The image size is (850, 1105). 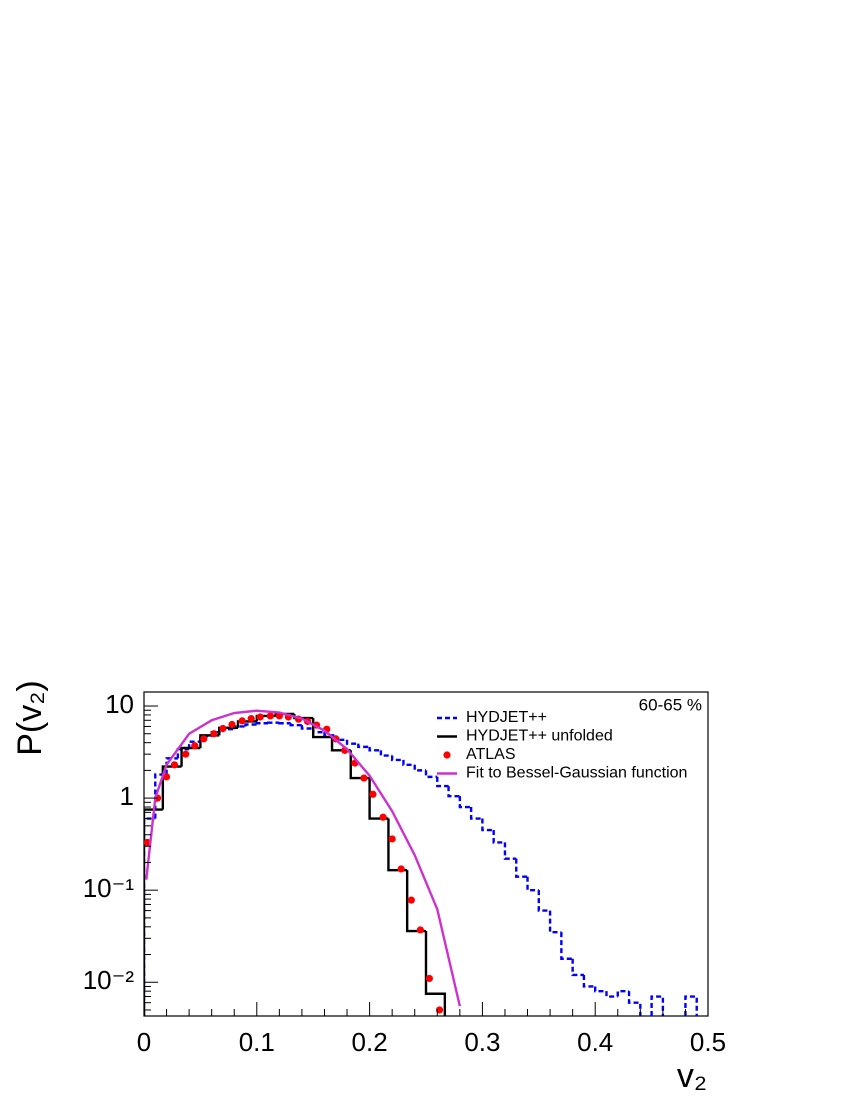 I want to click on legend-label: HYDJET++, so click(x=506, y=717).